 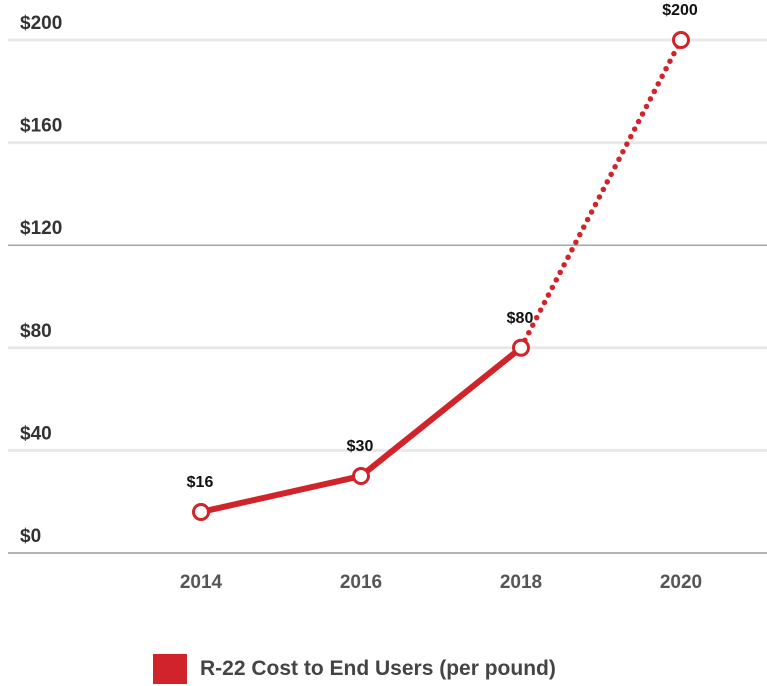 I want to click on y-tick-label: $120, so click(x=41, y=228).